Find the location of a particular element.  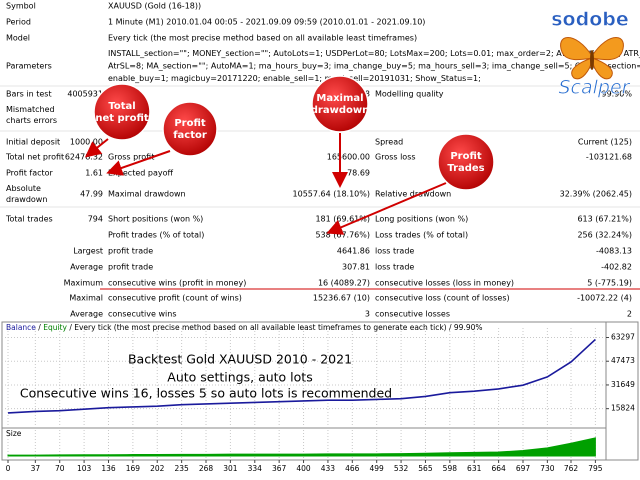

x-tick-label: 795 is located at coordinates (595, 468).